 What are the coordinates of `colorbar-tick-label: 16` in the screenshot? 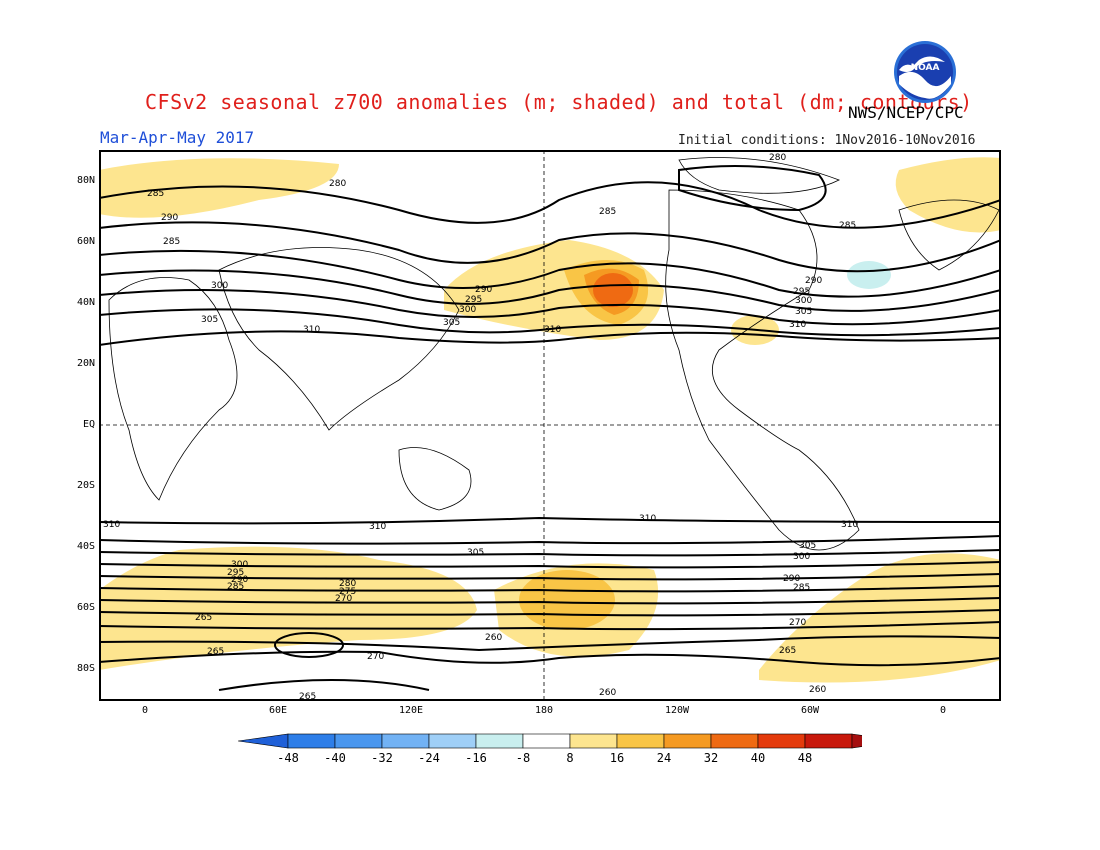 It's located at (617, 758).